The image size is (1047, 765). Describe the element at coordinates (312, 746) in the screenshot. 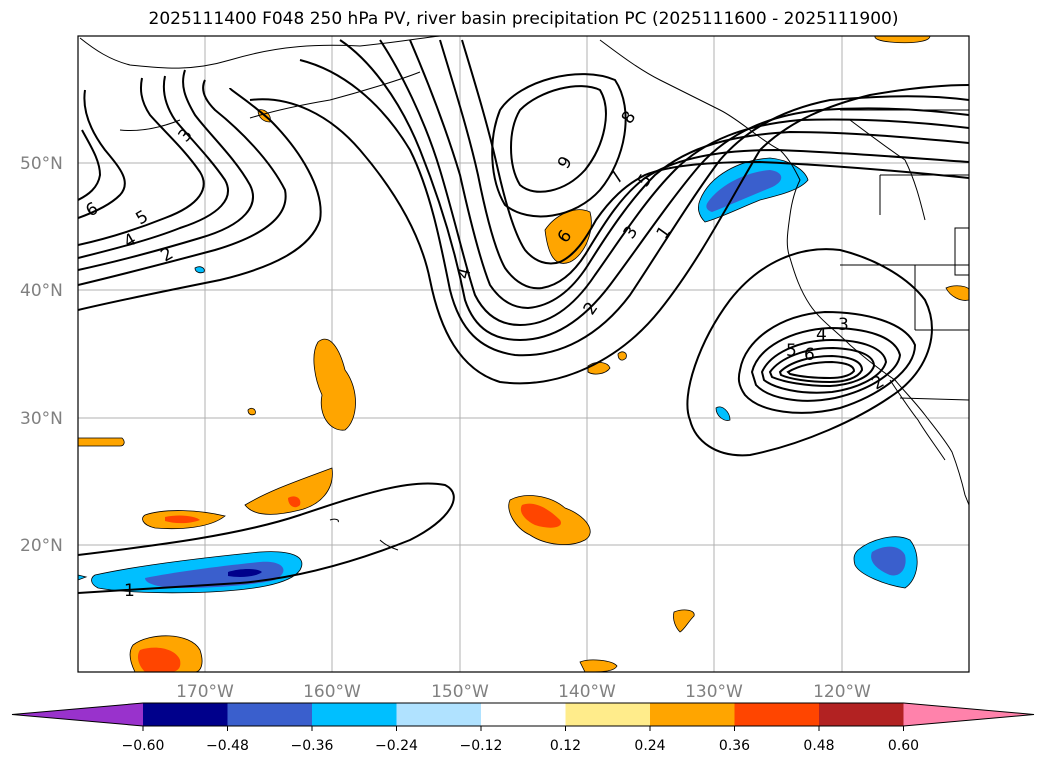

I see `colorbar-tick-label: −0.36` at that location.